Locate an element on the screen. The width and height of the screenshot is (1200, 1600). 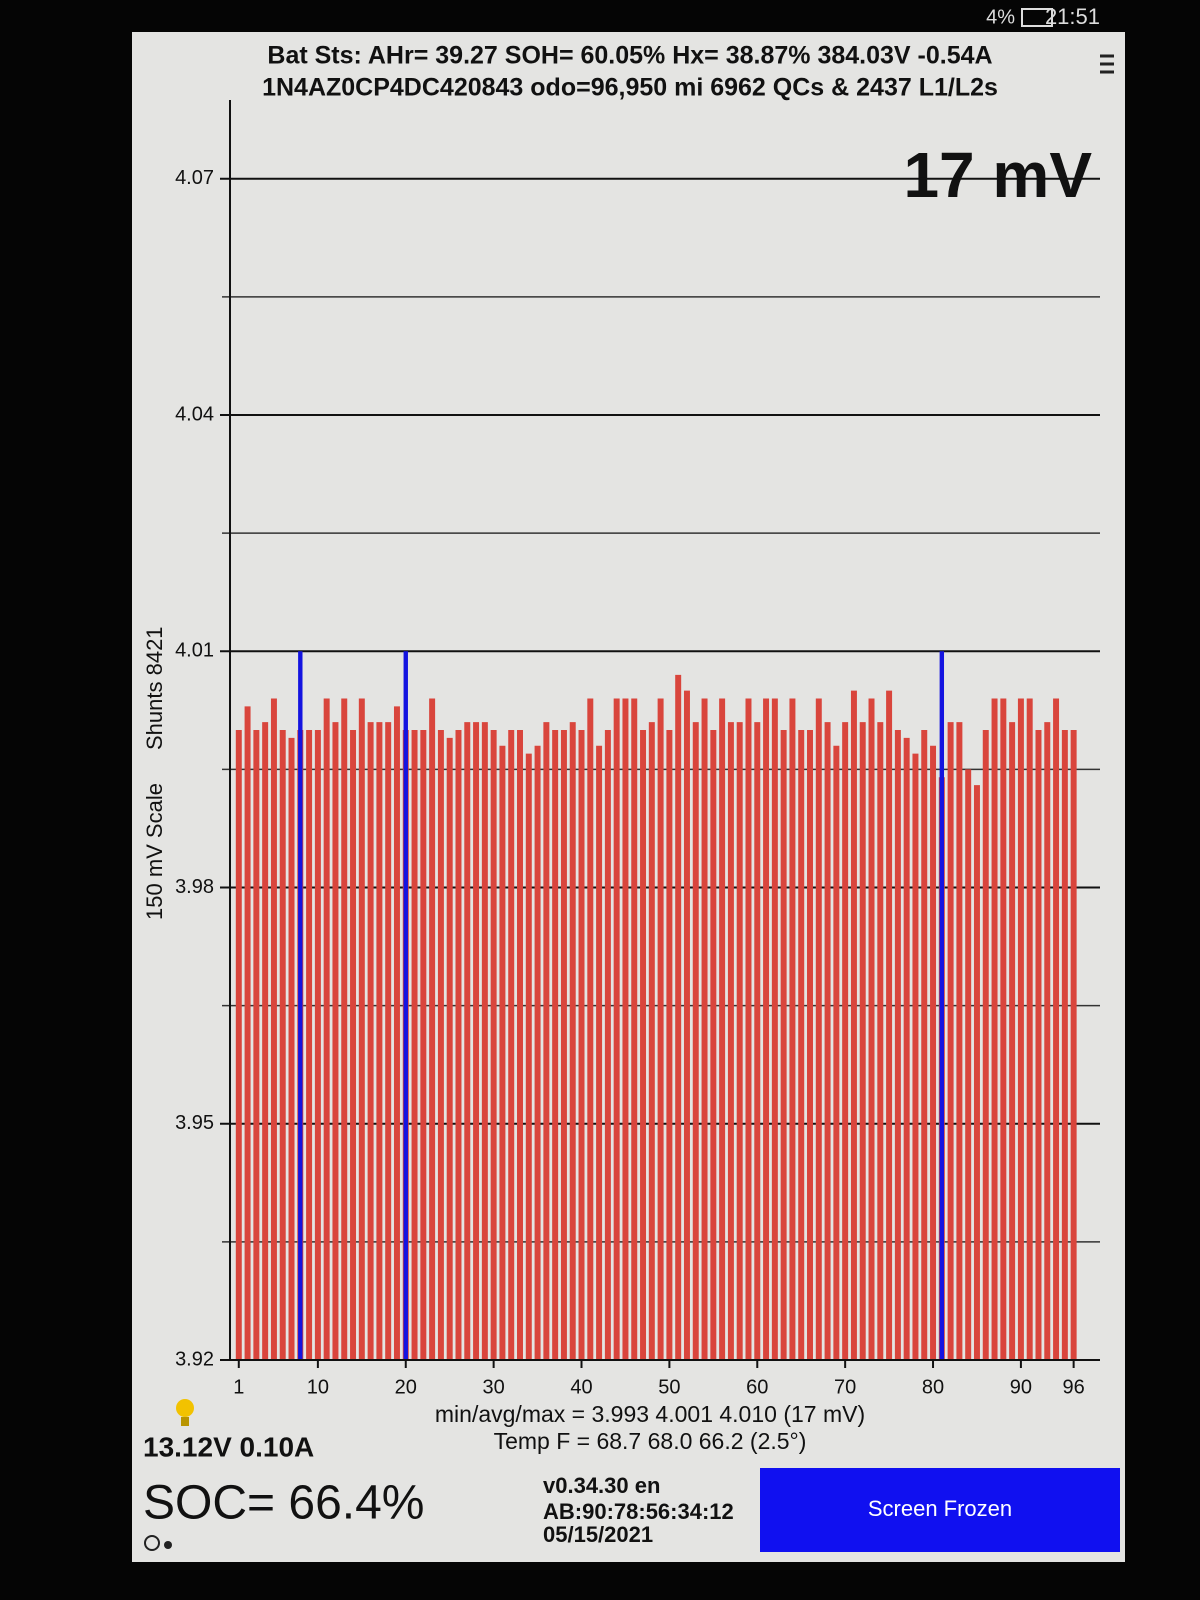
shunts-label: Shunts 8421 is located at coordinates (154, 688).